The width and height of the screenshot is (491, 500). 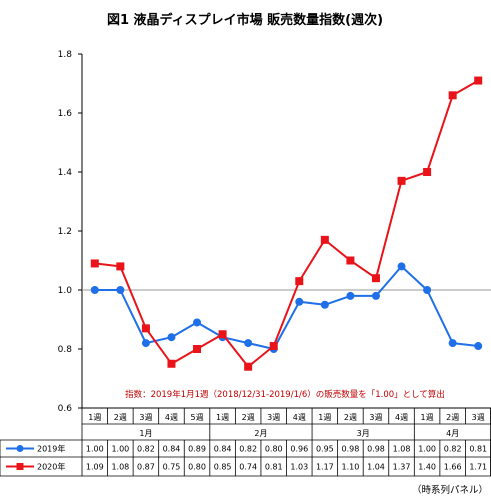 I want to click on data-label-1: 1.37, so click(x=402, y=467).